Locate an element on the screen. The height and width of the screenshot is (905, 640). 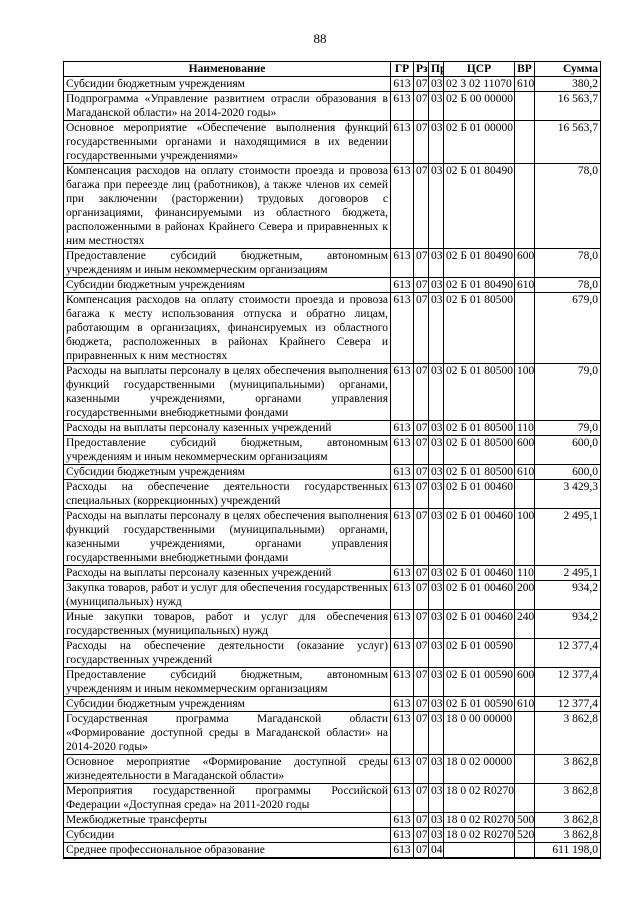
row-name: Субсидии is located at coordinates (227, 835).